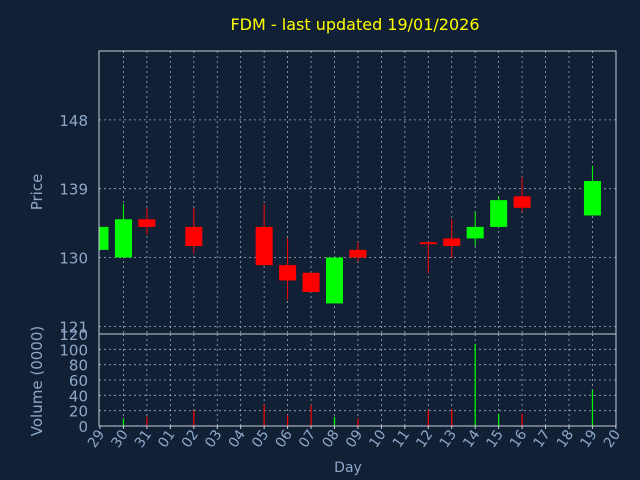  I want to click on volume-axis-label: Volume (0000), so click(37, 381).